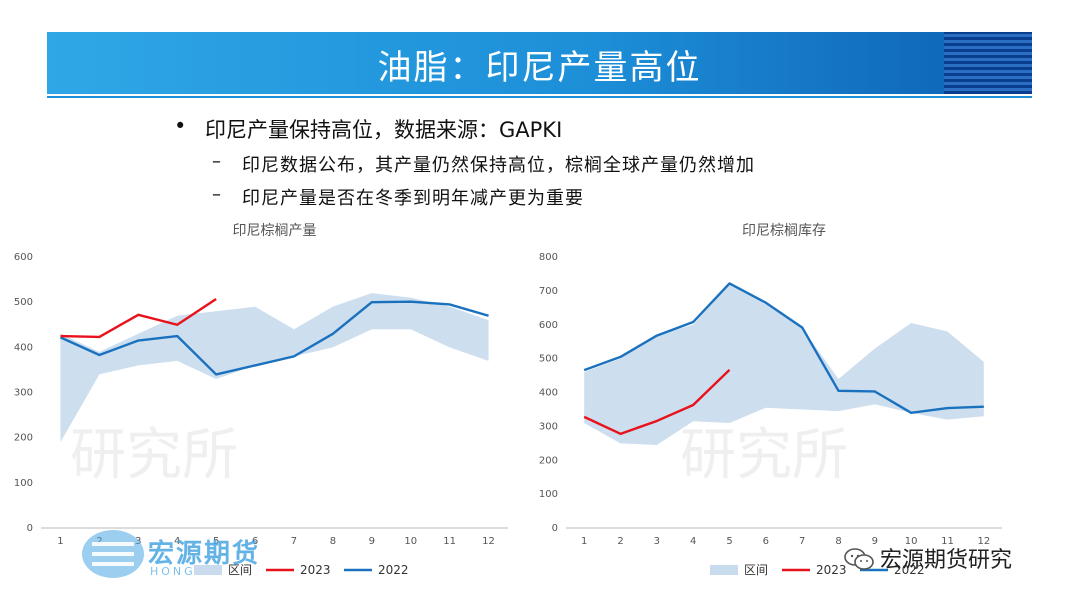  What do you see at coordinates (113, 554) in the screenshot?
I see `logo-icon` at bounding box center [113, 554].